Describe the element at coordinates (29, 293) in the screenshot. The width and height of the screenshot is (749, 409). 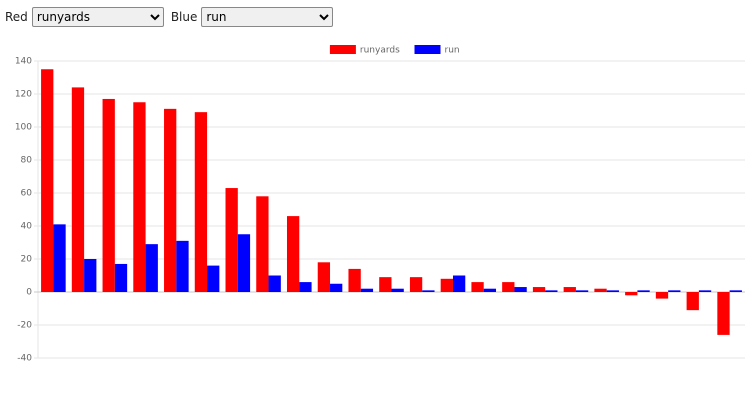
I see `y-tick-label: 0` at that location.